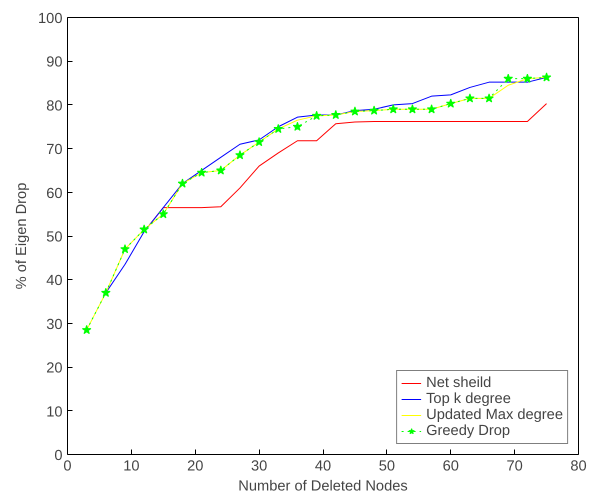 The width and height of the screenshot is (589, 497). I want to click on y-tick-label: 20, so click(54, 368).